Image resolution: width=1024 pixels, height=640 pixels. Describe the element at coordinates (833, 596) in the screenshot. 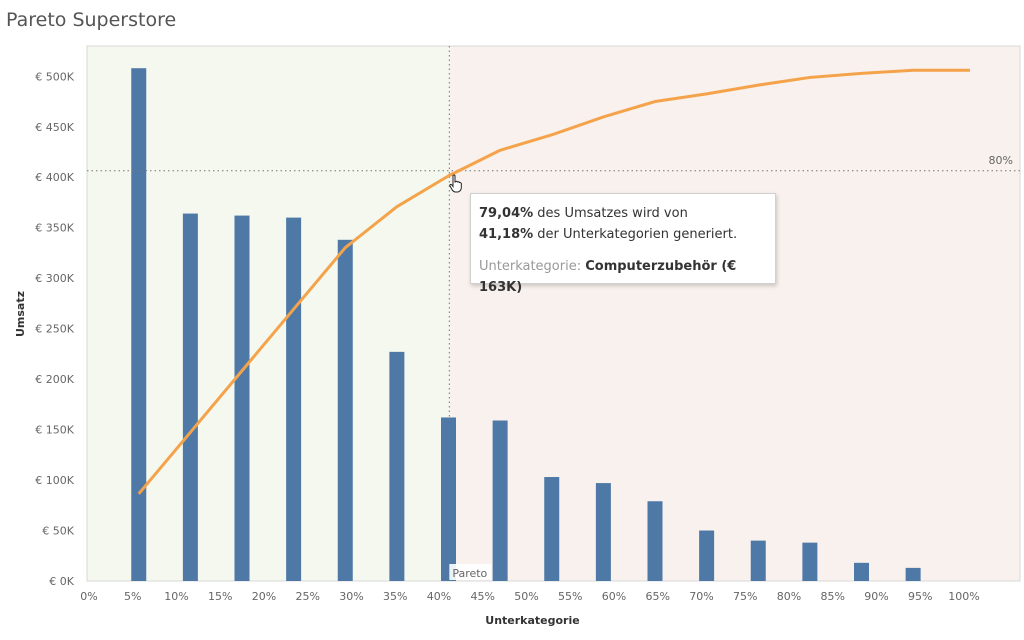

I see `x-tick-label: 85%` at that location.